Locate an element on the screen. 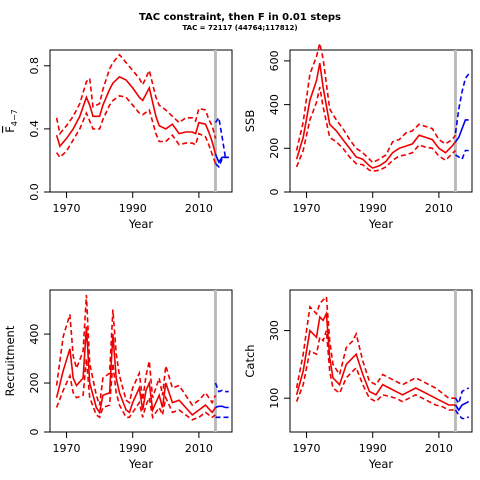 The width and height of the screenshot is (480, 480). series-projection-upper-f is located at coordinates (221, 137).